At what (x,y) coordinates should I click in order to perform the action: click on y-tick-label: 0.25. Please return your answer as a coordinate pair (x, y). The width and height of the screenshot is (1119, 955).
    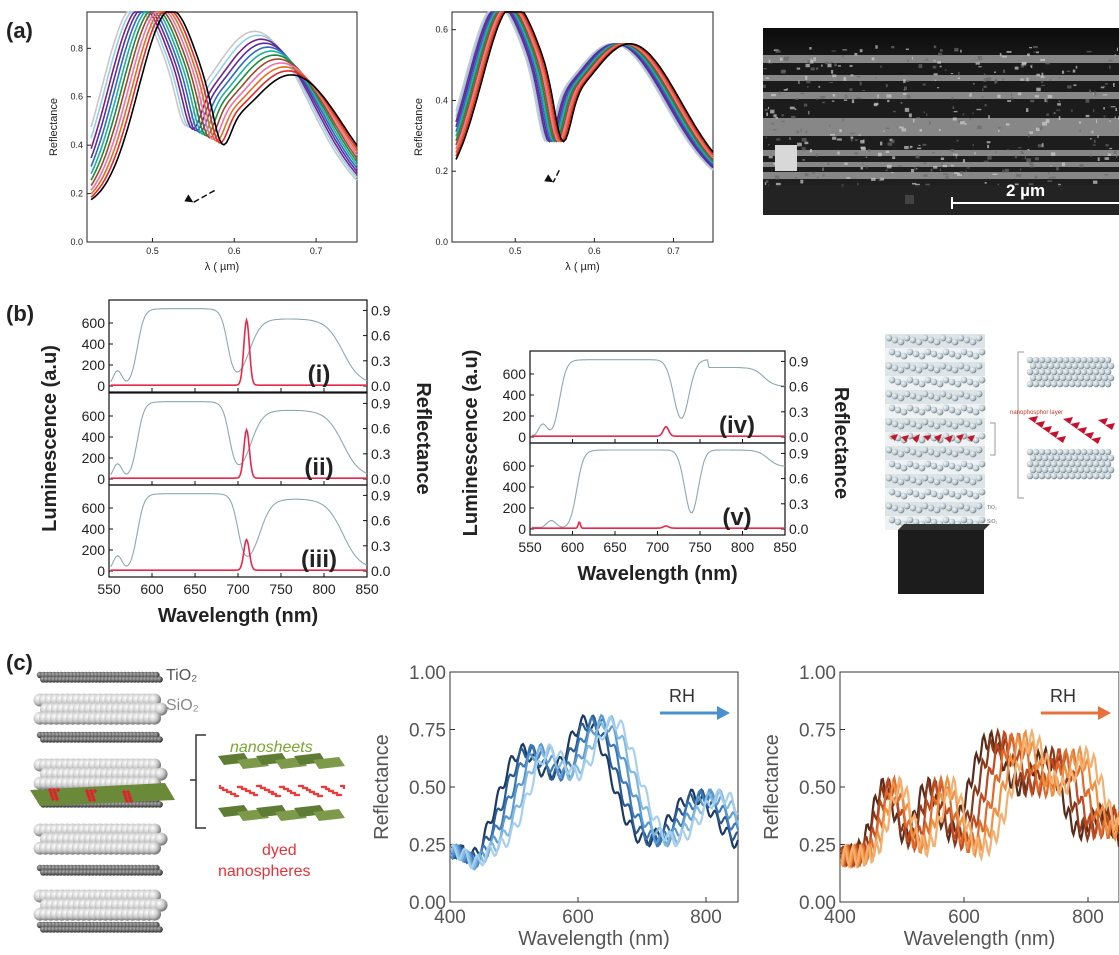
    Looking at the image, I should click on (427, 846).